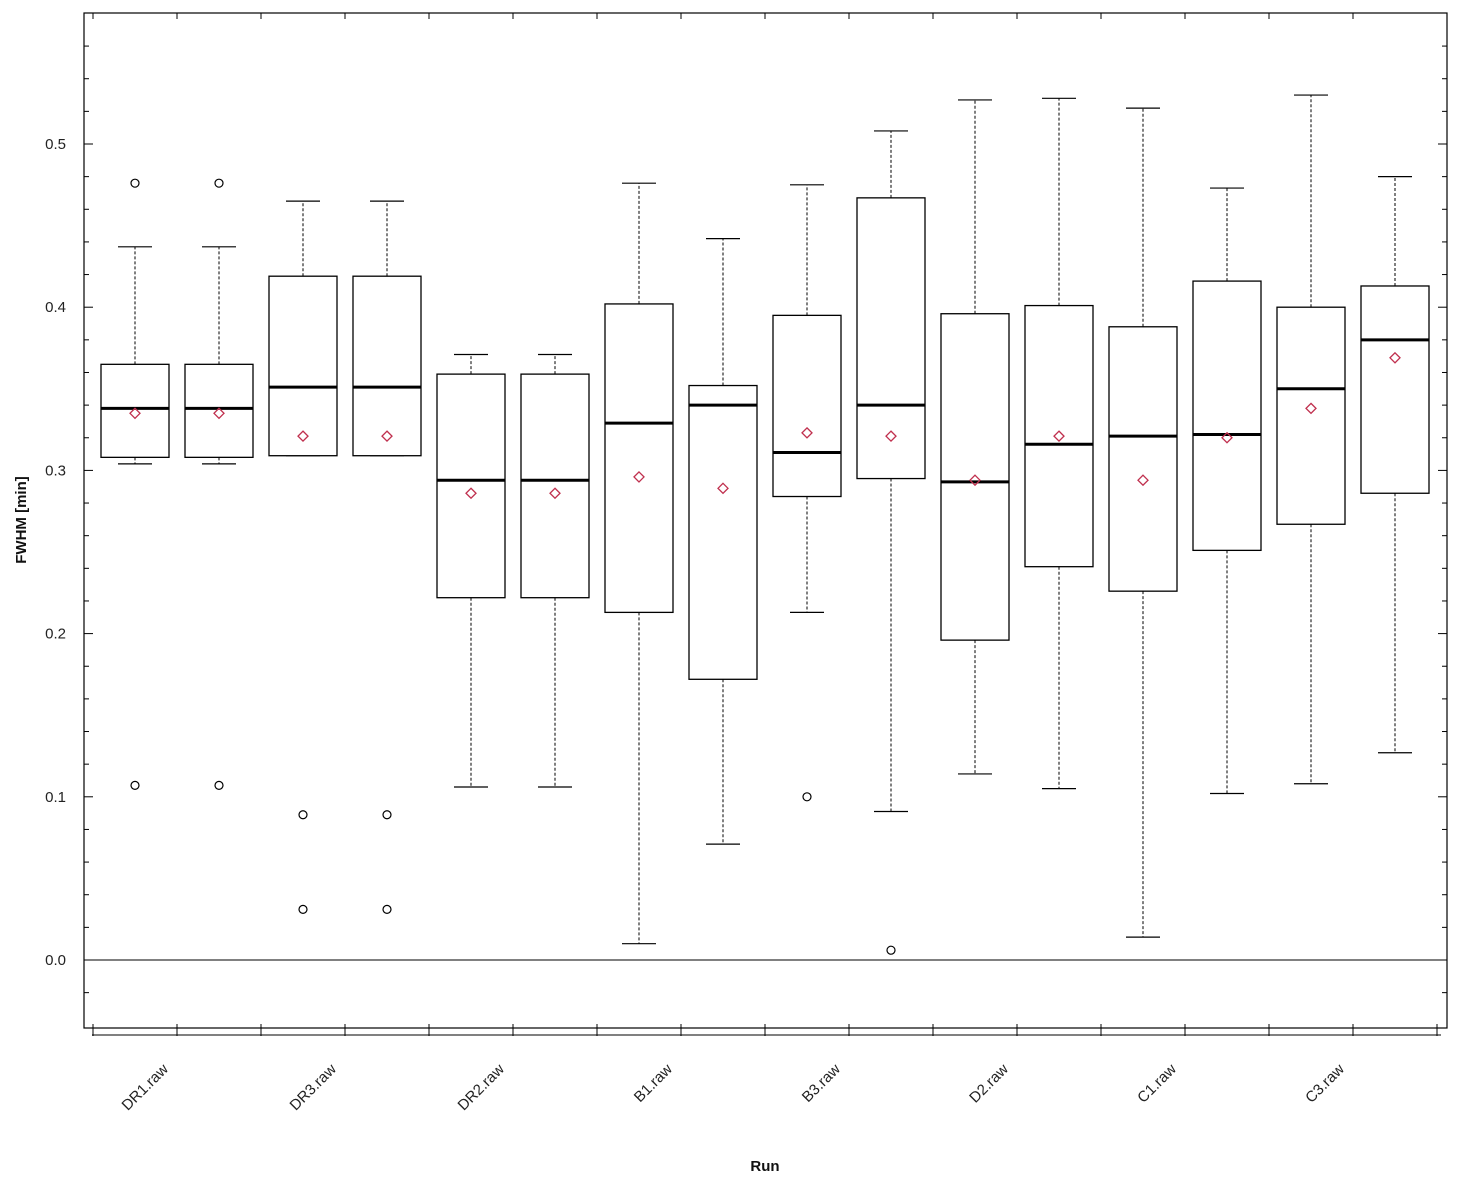 This screenshot has width=1475, height=1180. I want to click on y-tick-label: 0.5, so click(55, 144).